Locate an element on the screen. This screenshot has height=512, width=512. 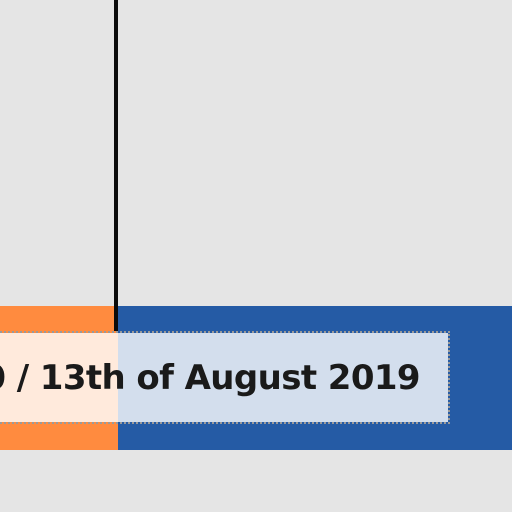
timeline-playhead is located at coordinates (116, 165).